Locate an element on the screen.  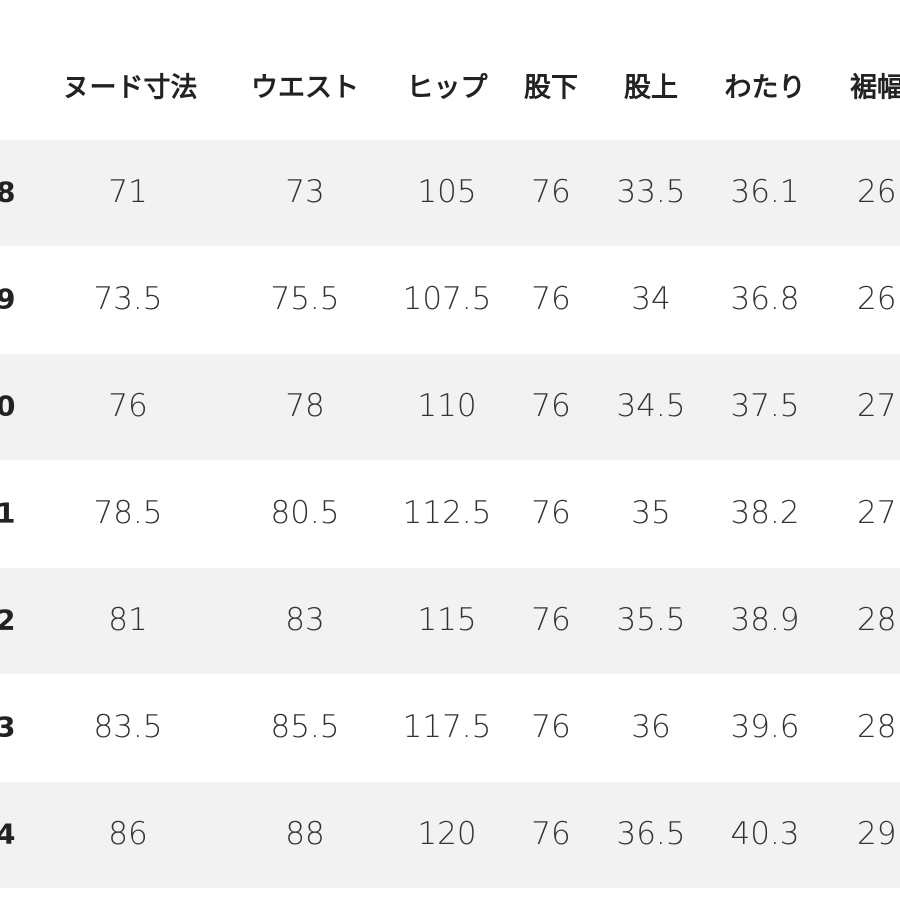
cell-value: 71 is located at coordinates (128, 192).